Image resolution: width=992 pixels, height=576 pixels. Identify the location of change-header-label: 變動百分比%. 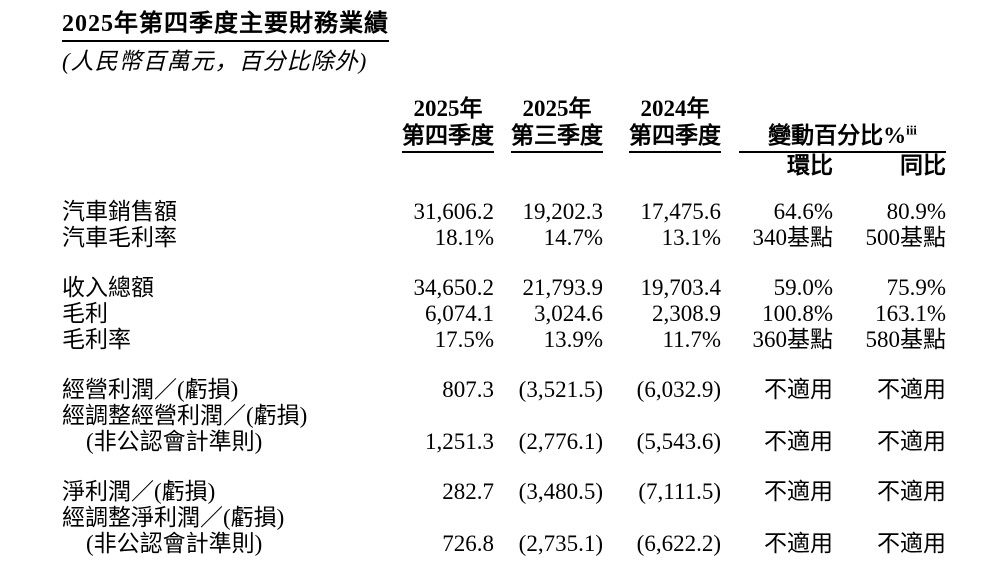
(837, 135).